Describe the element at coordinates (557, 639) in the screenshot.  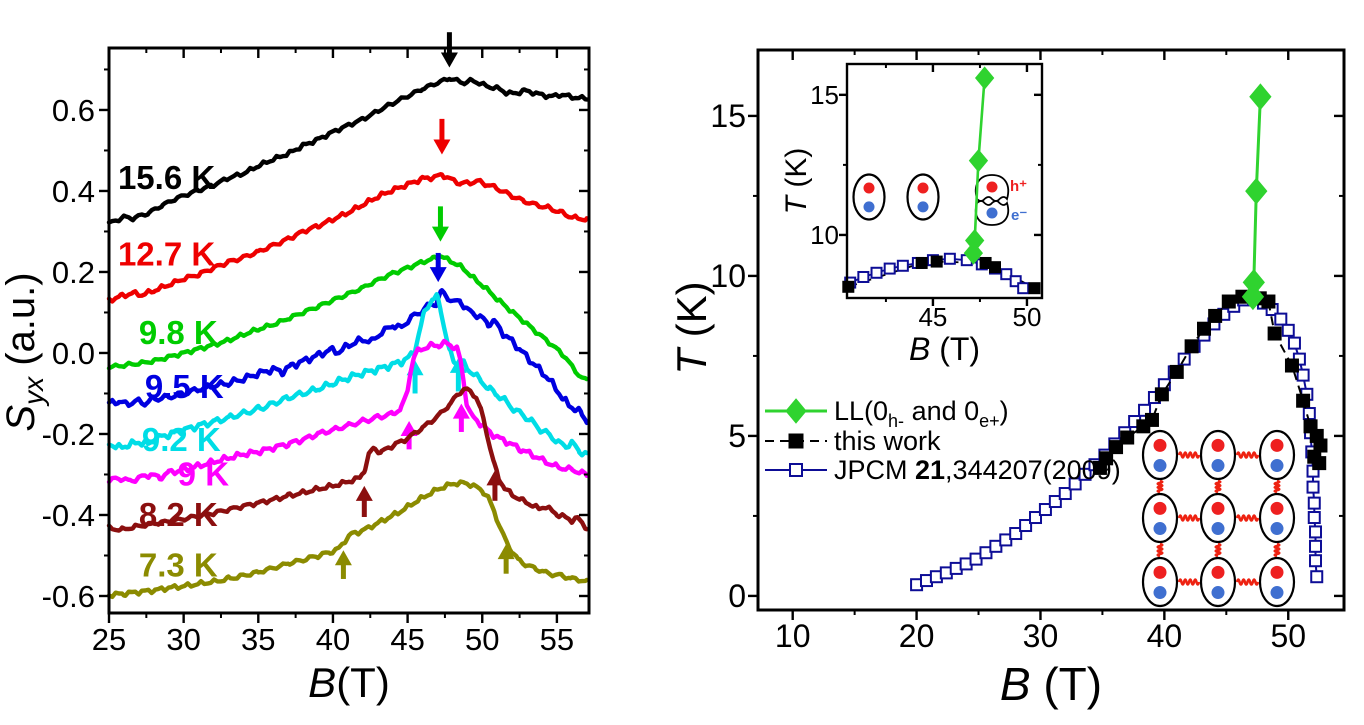
I see `x-tick-label: 55` at that location.